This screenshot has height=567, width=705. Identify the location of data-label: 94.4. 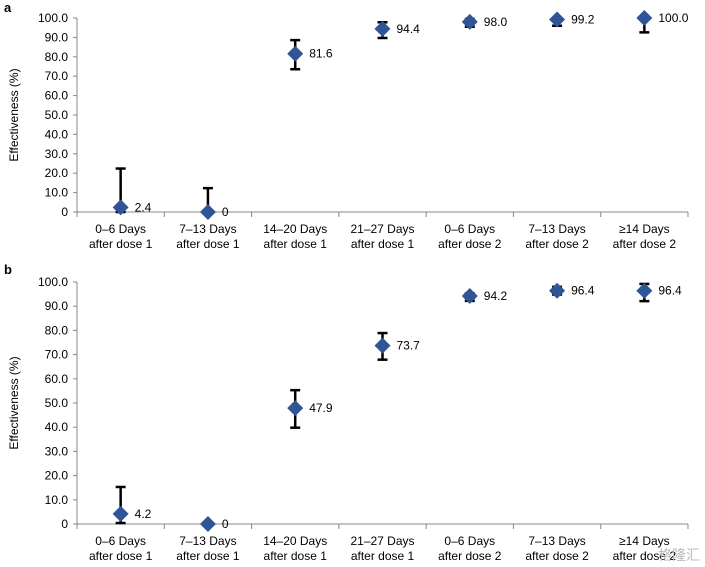
(409, 29).